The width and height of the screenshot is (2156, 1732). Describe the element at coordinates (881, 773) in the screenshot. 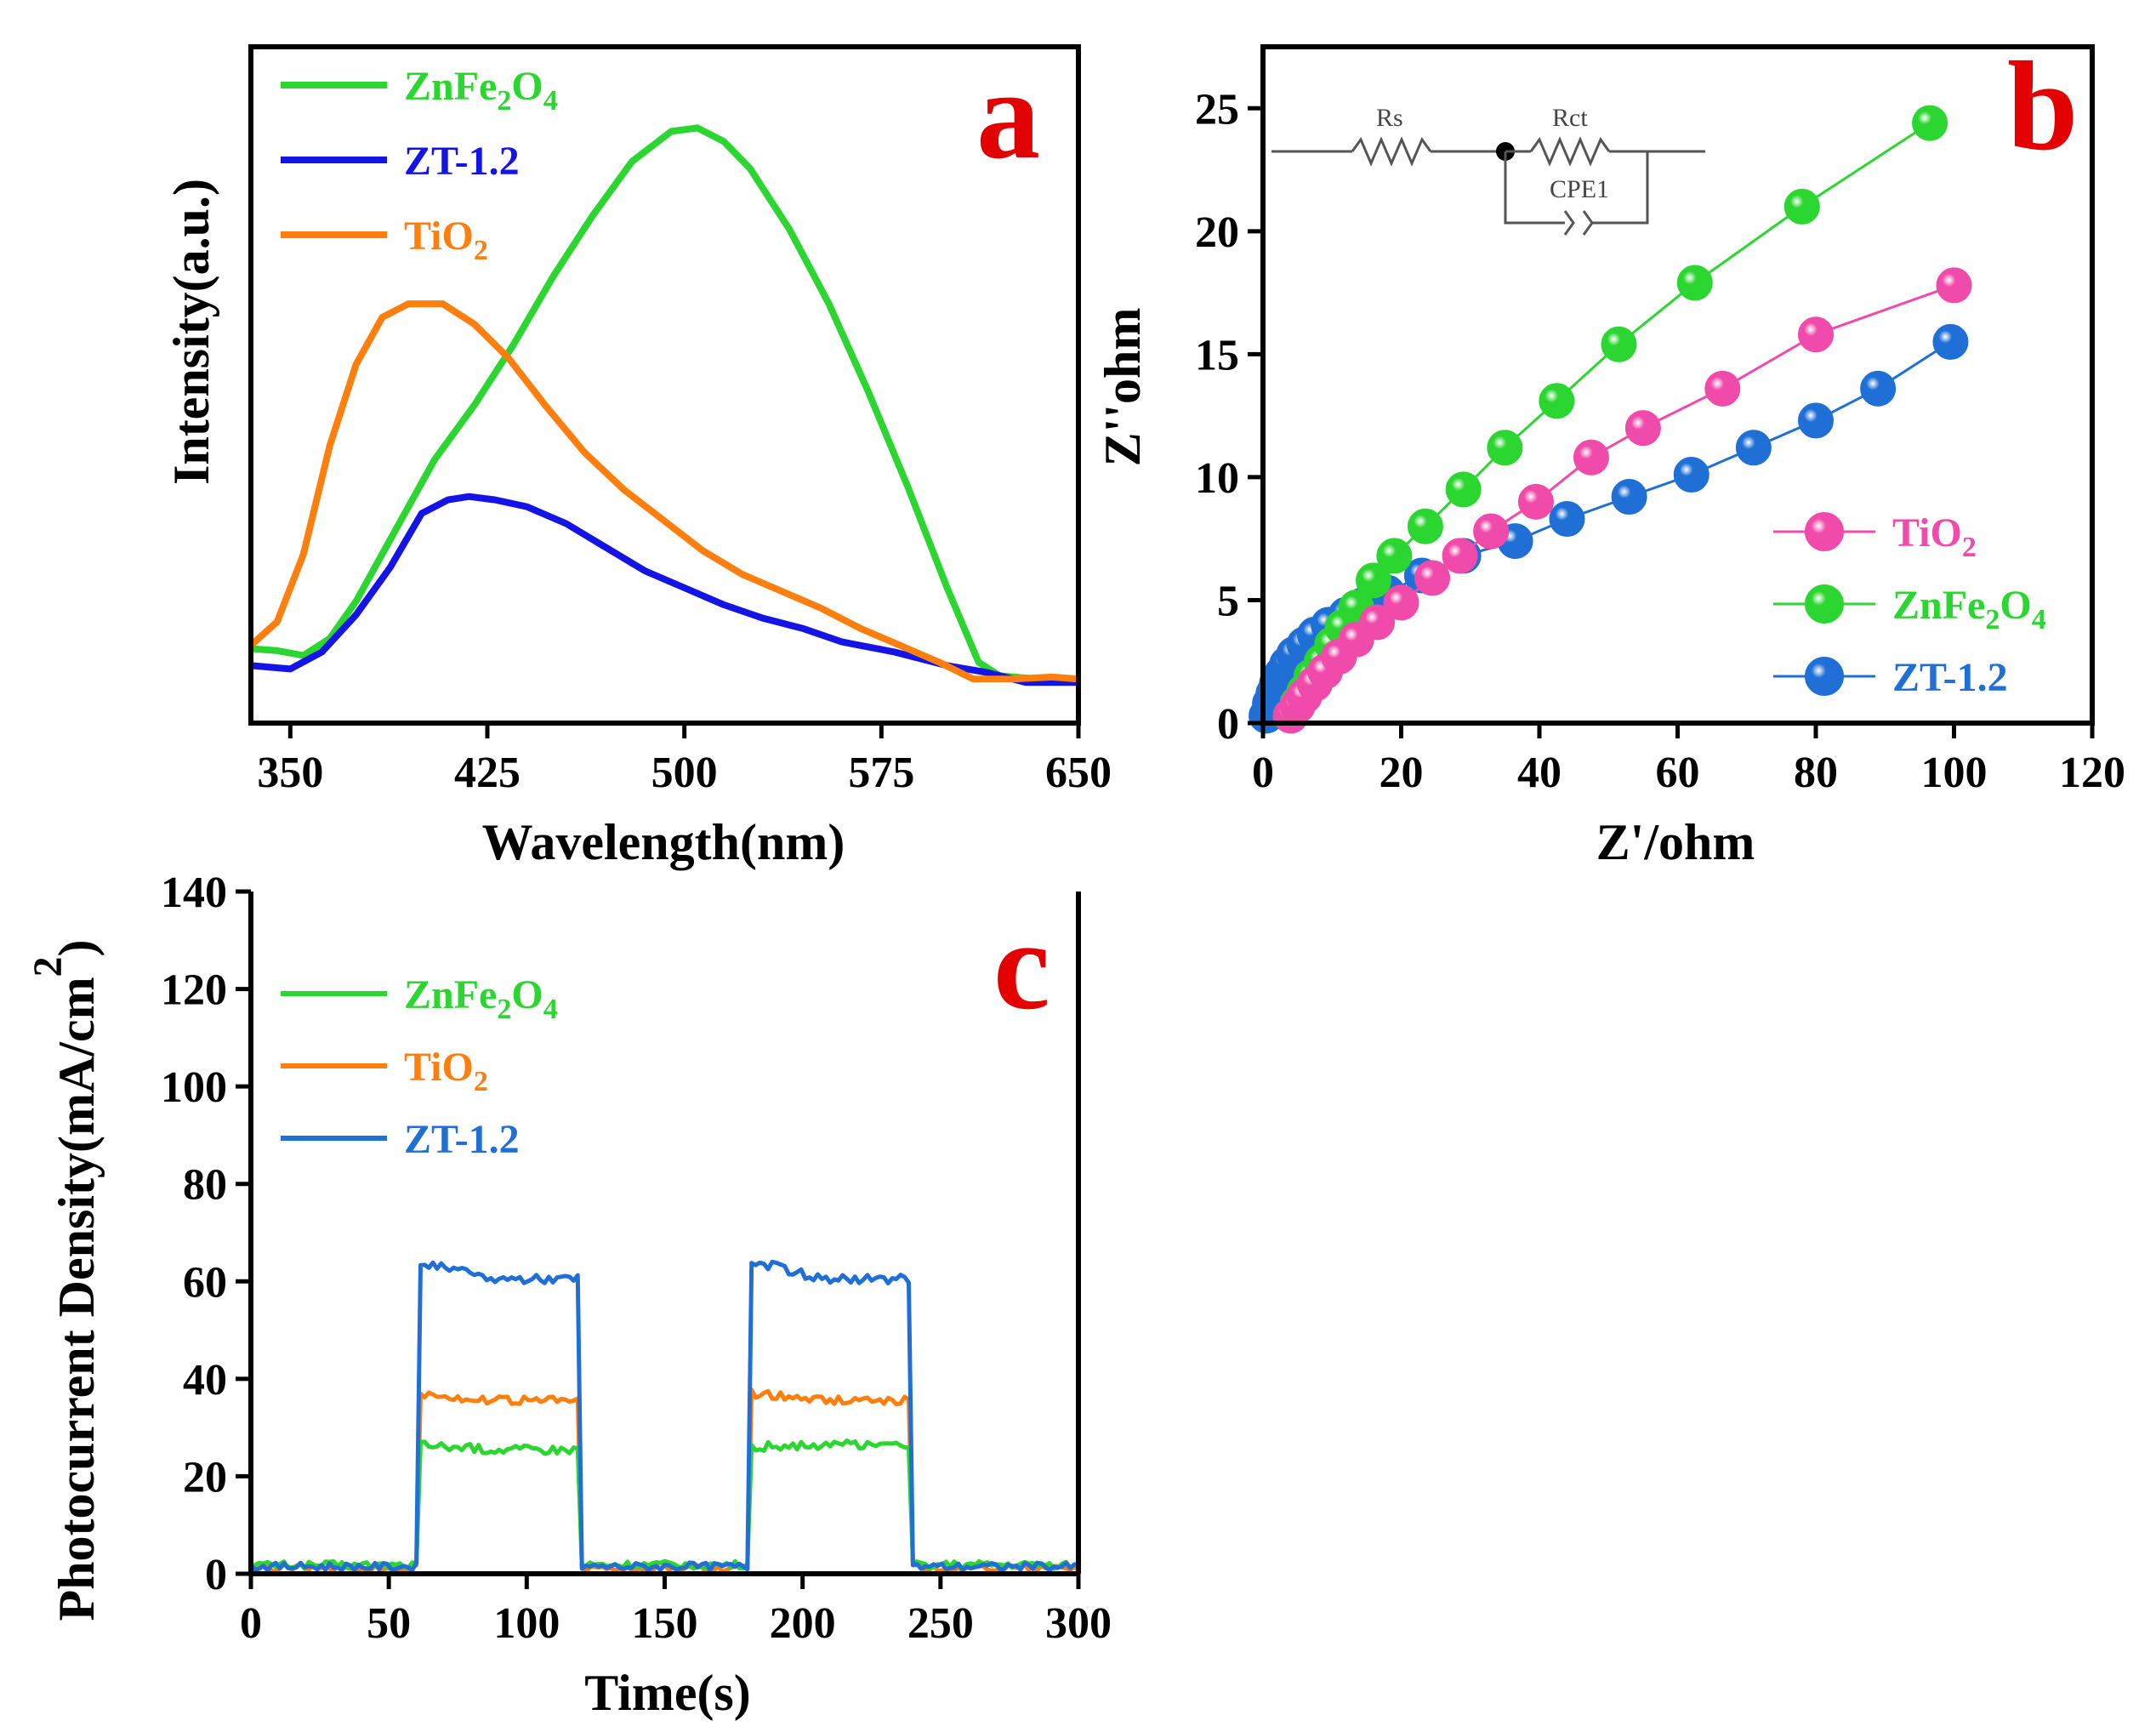

I see `x-tick-label: 575` at that location.